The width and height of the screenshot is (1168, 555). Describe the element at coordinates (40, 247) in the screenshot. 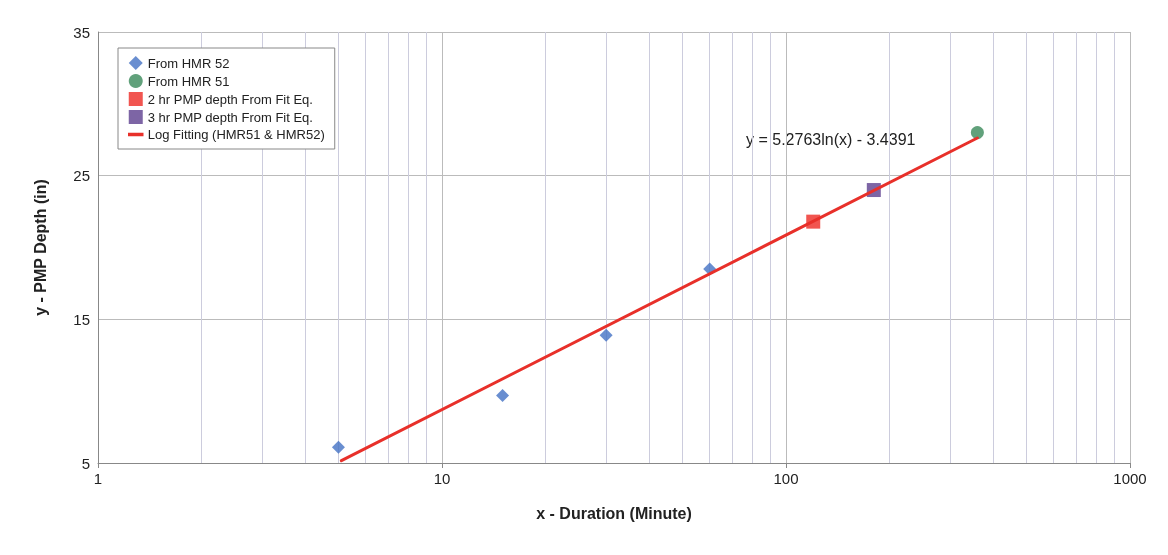

I see `y-axis-title: y - PMP Depth (in)` at that location.